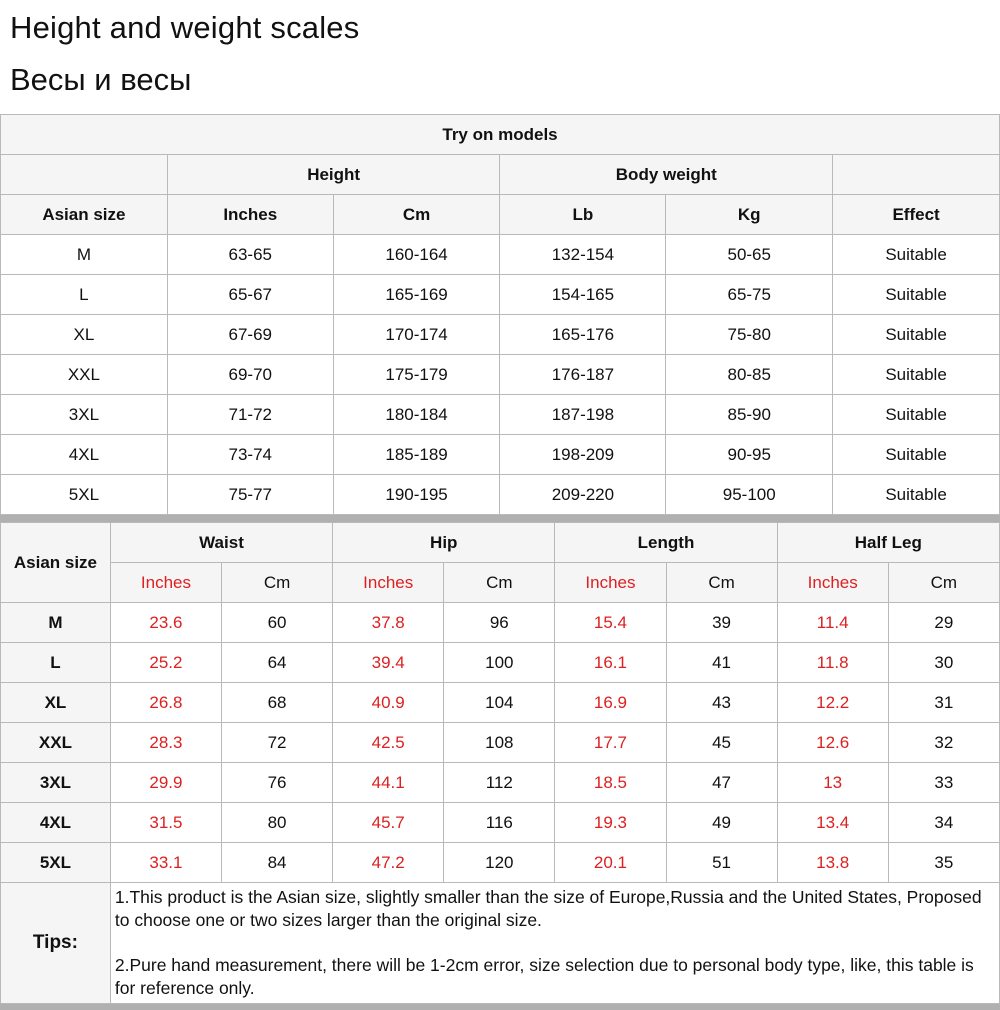 The image size is (1000, 1010). Describe the element at coordinates (832, 702) in the screenshot. I see `half-leg-inches-cell: 12.2` at that location.